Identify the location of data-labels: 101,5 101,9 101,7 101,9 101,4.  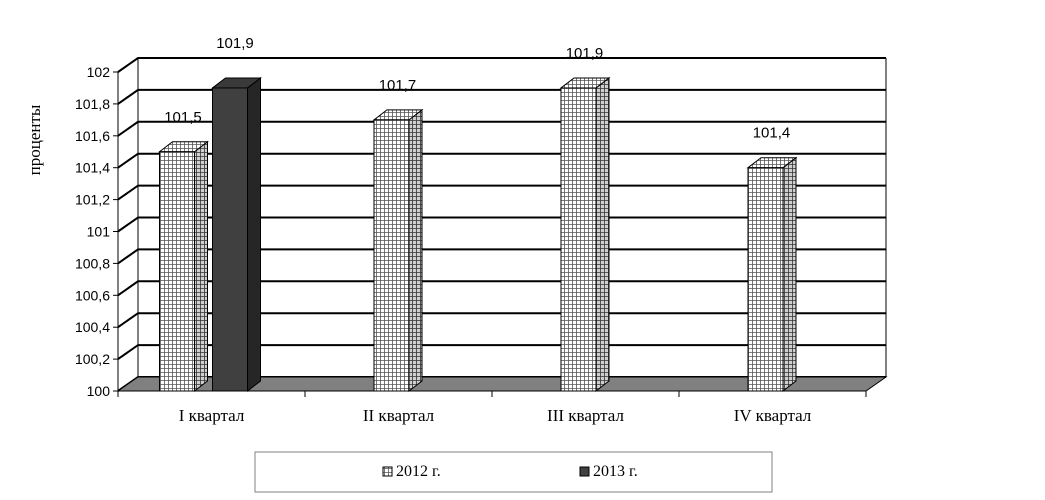
(477, 88).